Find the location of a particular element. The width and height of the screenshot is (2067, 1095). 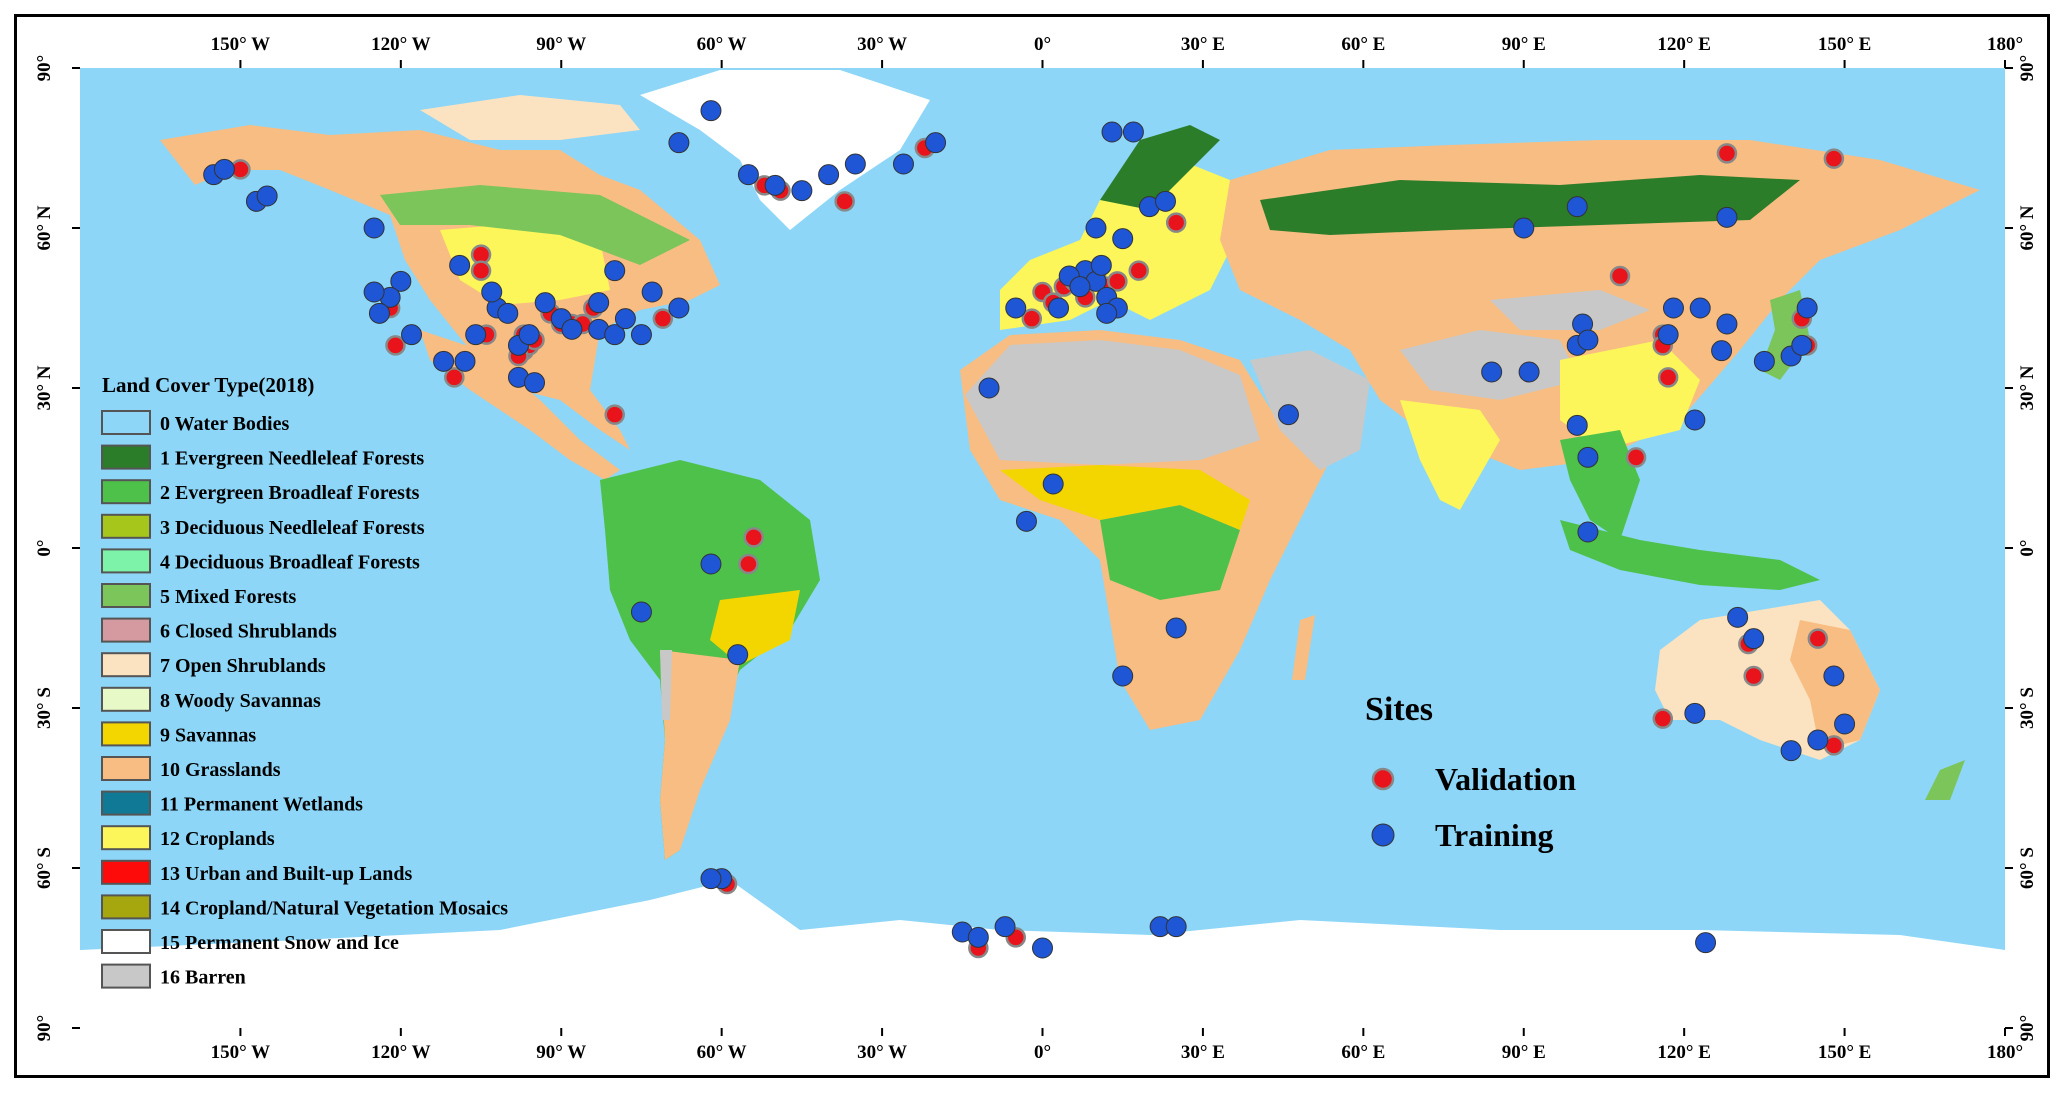

arctic-islands is located at coordinates (530, 117).